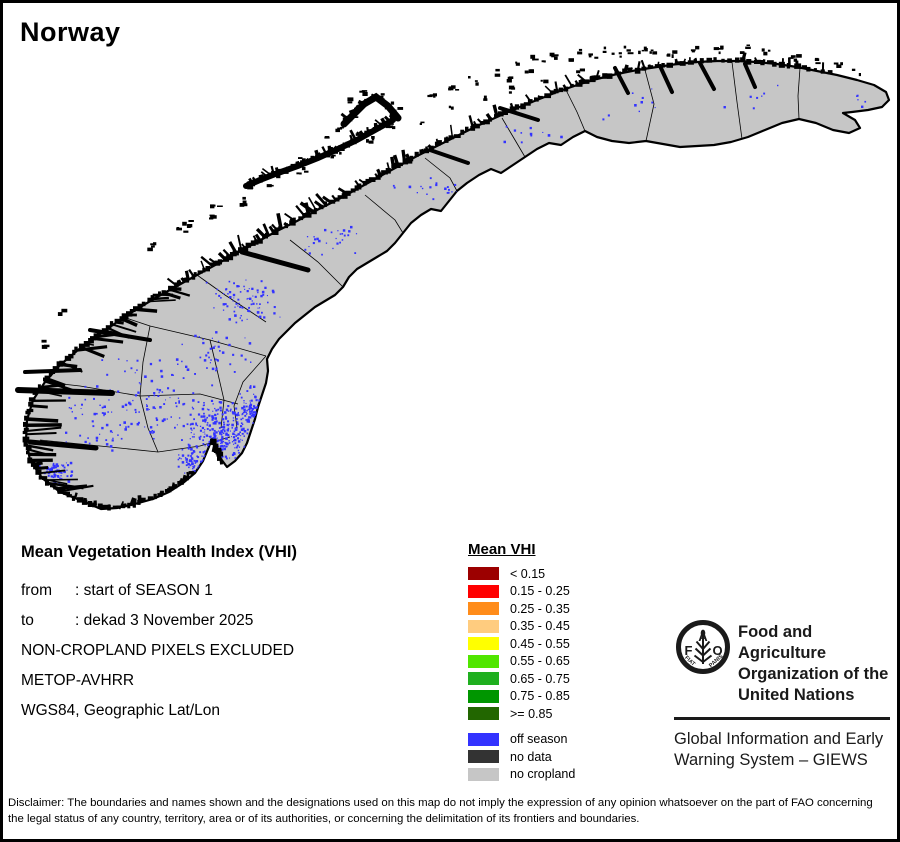  I want to click on map-info-title: Mean Vegetation Health Index (VHI), so click(159, 552).